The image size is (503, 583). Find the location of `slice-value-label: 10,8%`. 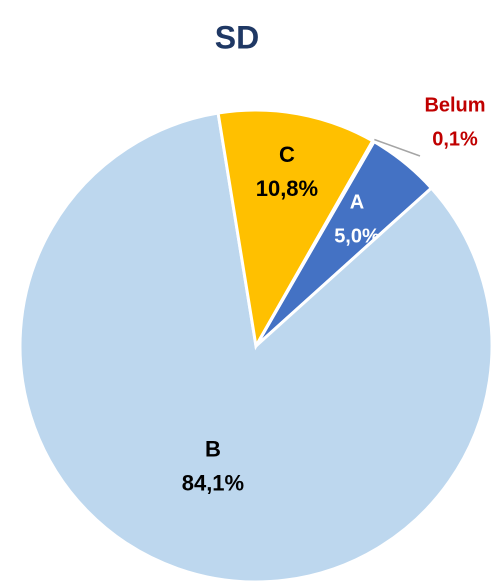

slice-value-label: 10,8% is located at coordinates (287, 188).